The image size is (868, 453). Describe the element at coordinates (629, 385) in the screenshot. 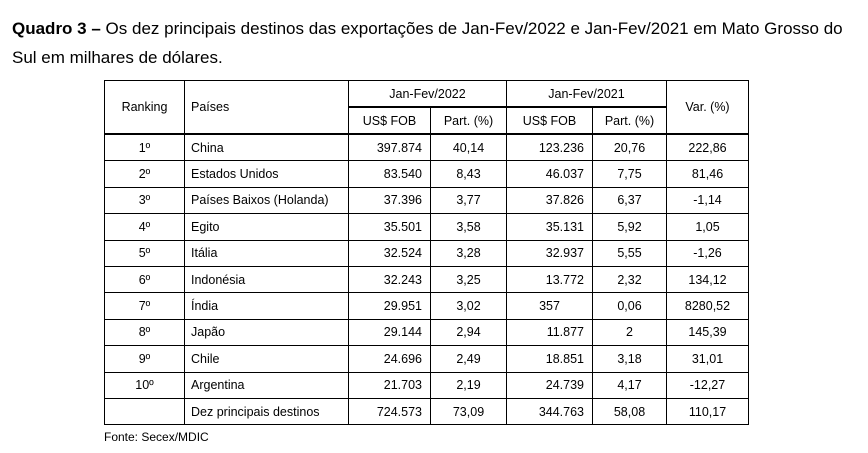

I see `cell-part-2021: 4,17` at that location.